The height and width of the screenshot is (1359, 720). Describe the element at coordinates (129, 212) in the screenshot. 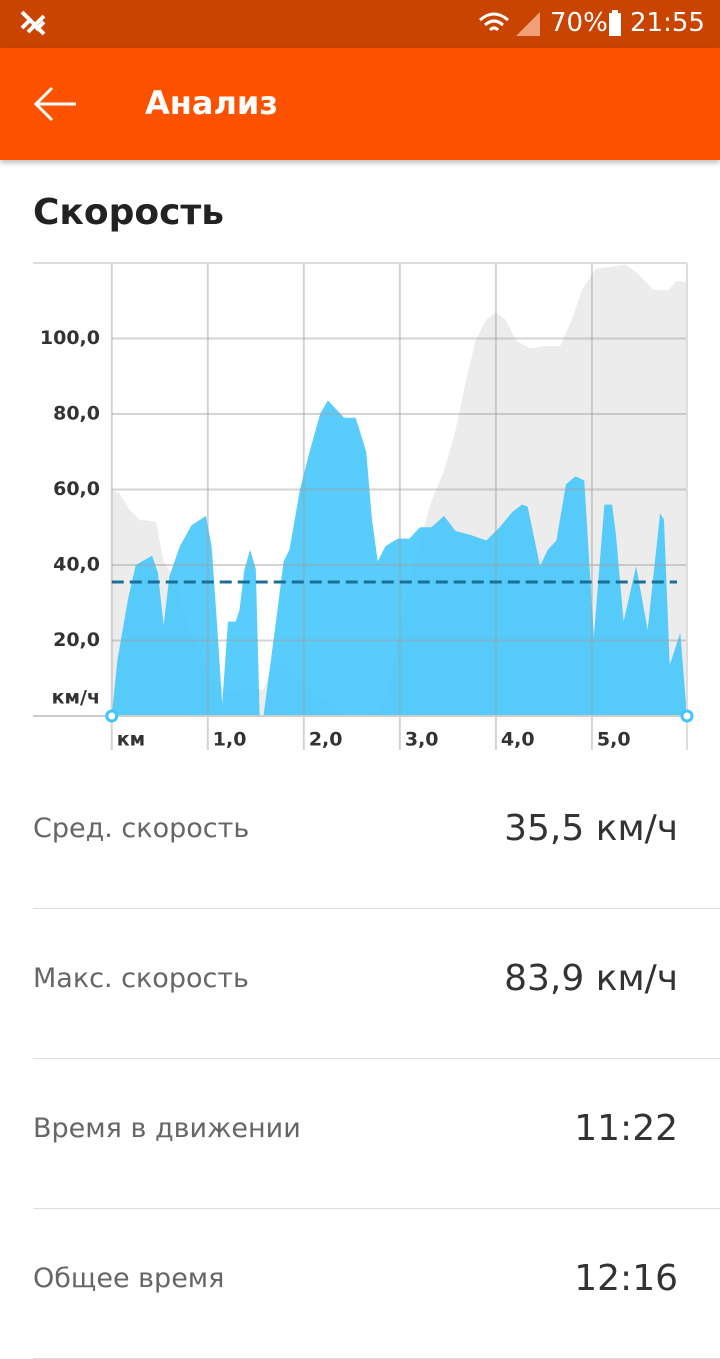

I see `section-title: Скорость` at that location.